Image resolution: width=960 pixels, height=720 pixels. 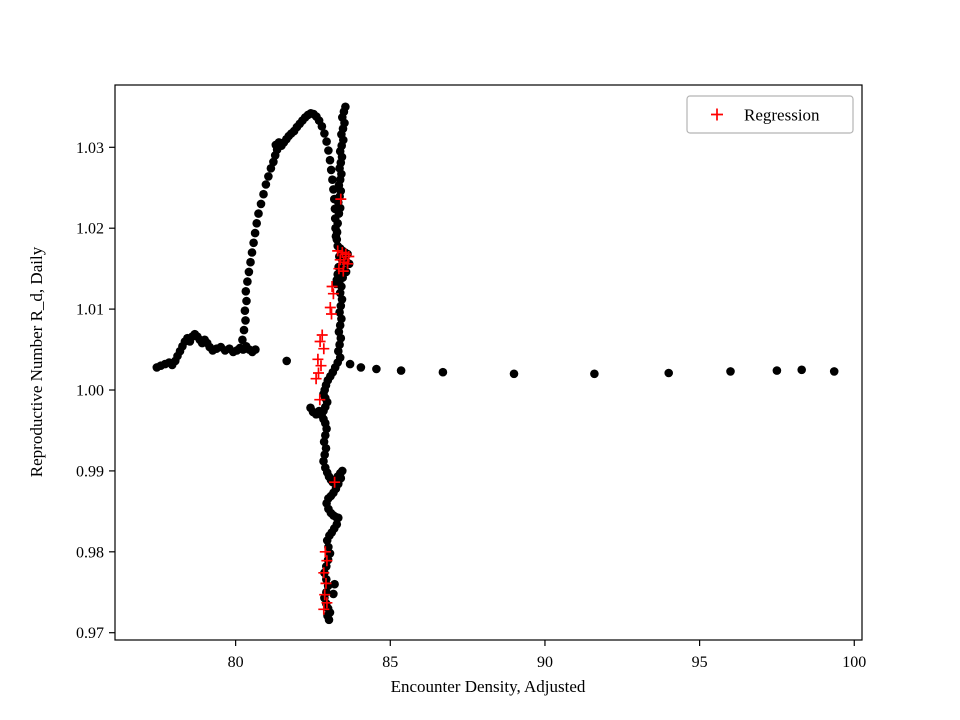 I want to click on legend: Regression, so click(x=770, y=114).